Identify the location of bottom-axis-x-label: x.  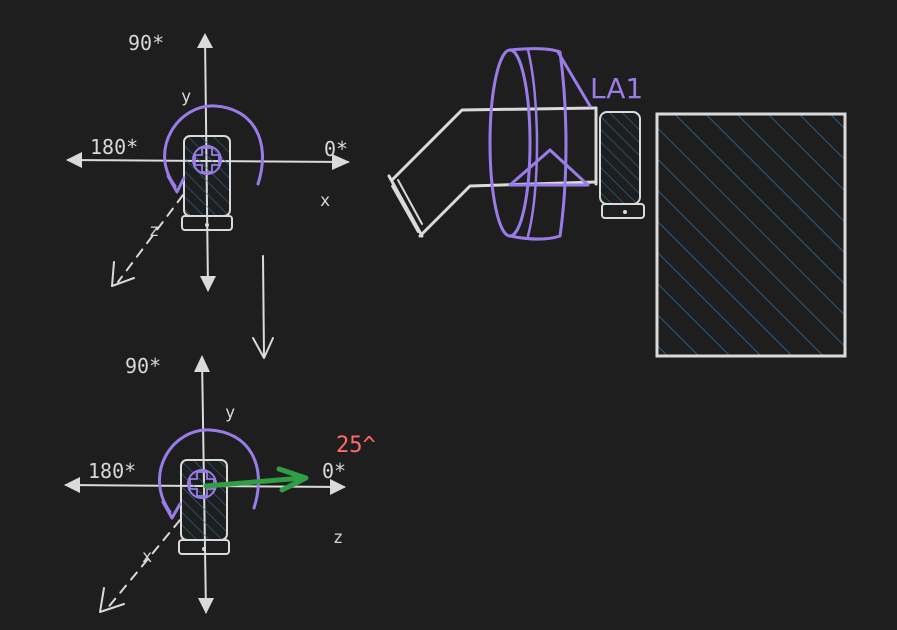
(147, 557).